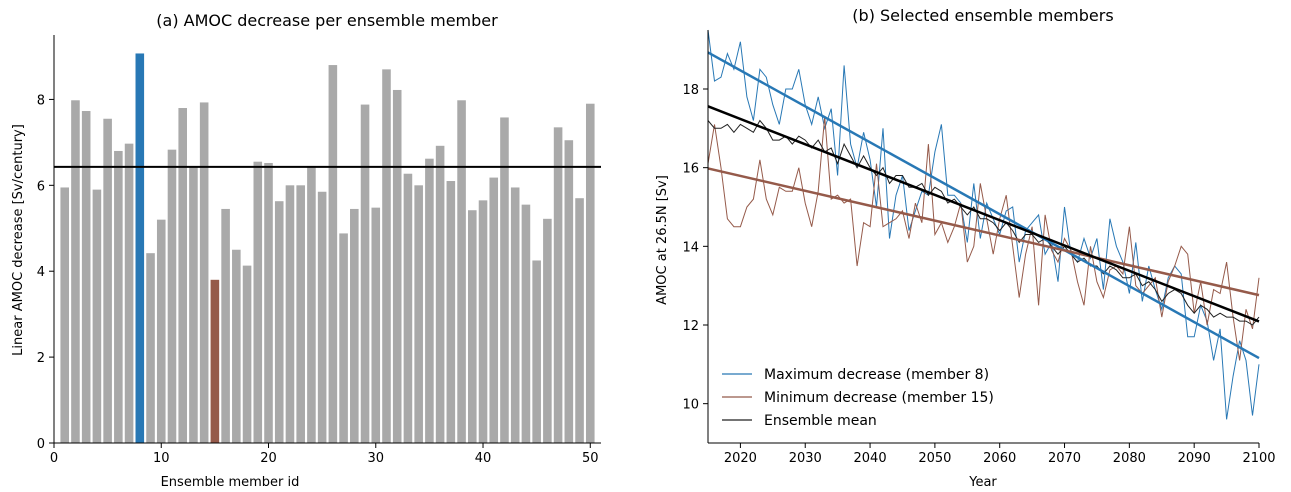  I want to click on panel-b-xtick-label: 2040, so click(870, 458).